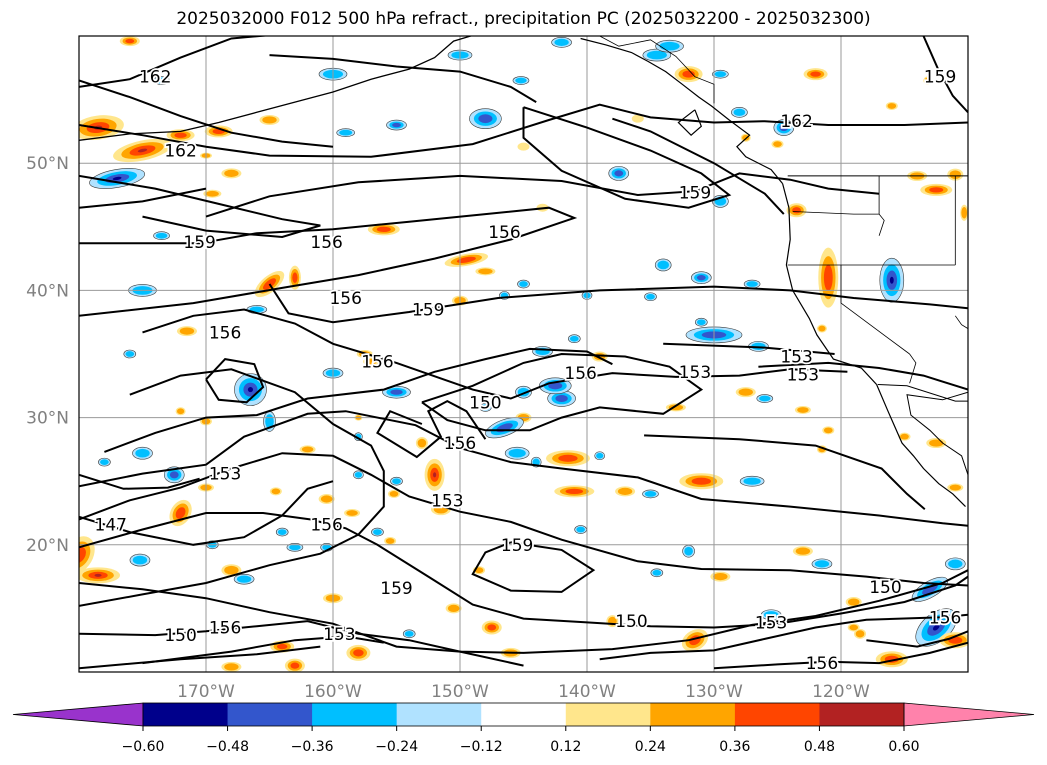  Describe the element at coordinates (199, 243) in the screenshot. I see `contour-label-5: 159` at that location.